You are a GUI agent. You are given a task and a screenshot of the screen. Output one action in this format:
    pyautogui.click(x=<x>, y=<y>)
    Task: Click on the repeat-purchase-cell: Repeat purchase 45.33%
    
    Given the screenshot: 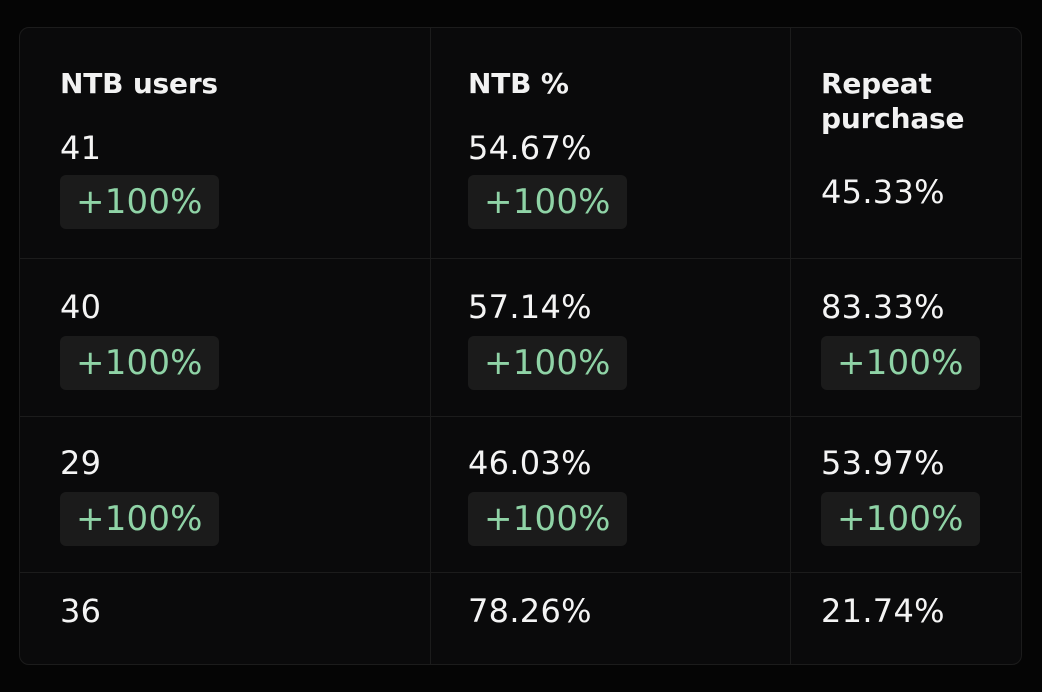 What is the action you would take?
    pyautogui.click(x=906, y=143)
    